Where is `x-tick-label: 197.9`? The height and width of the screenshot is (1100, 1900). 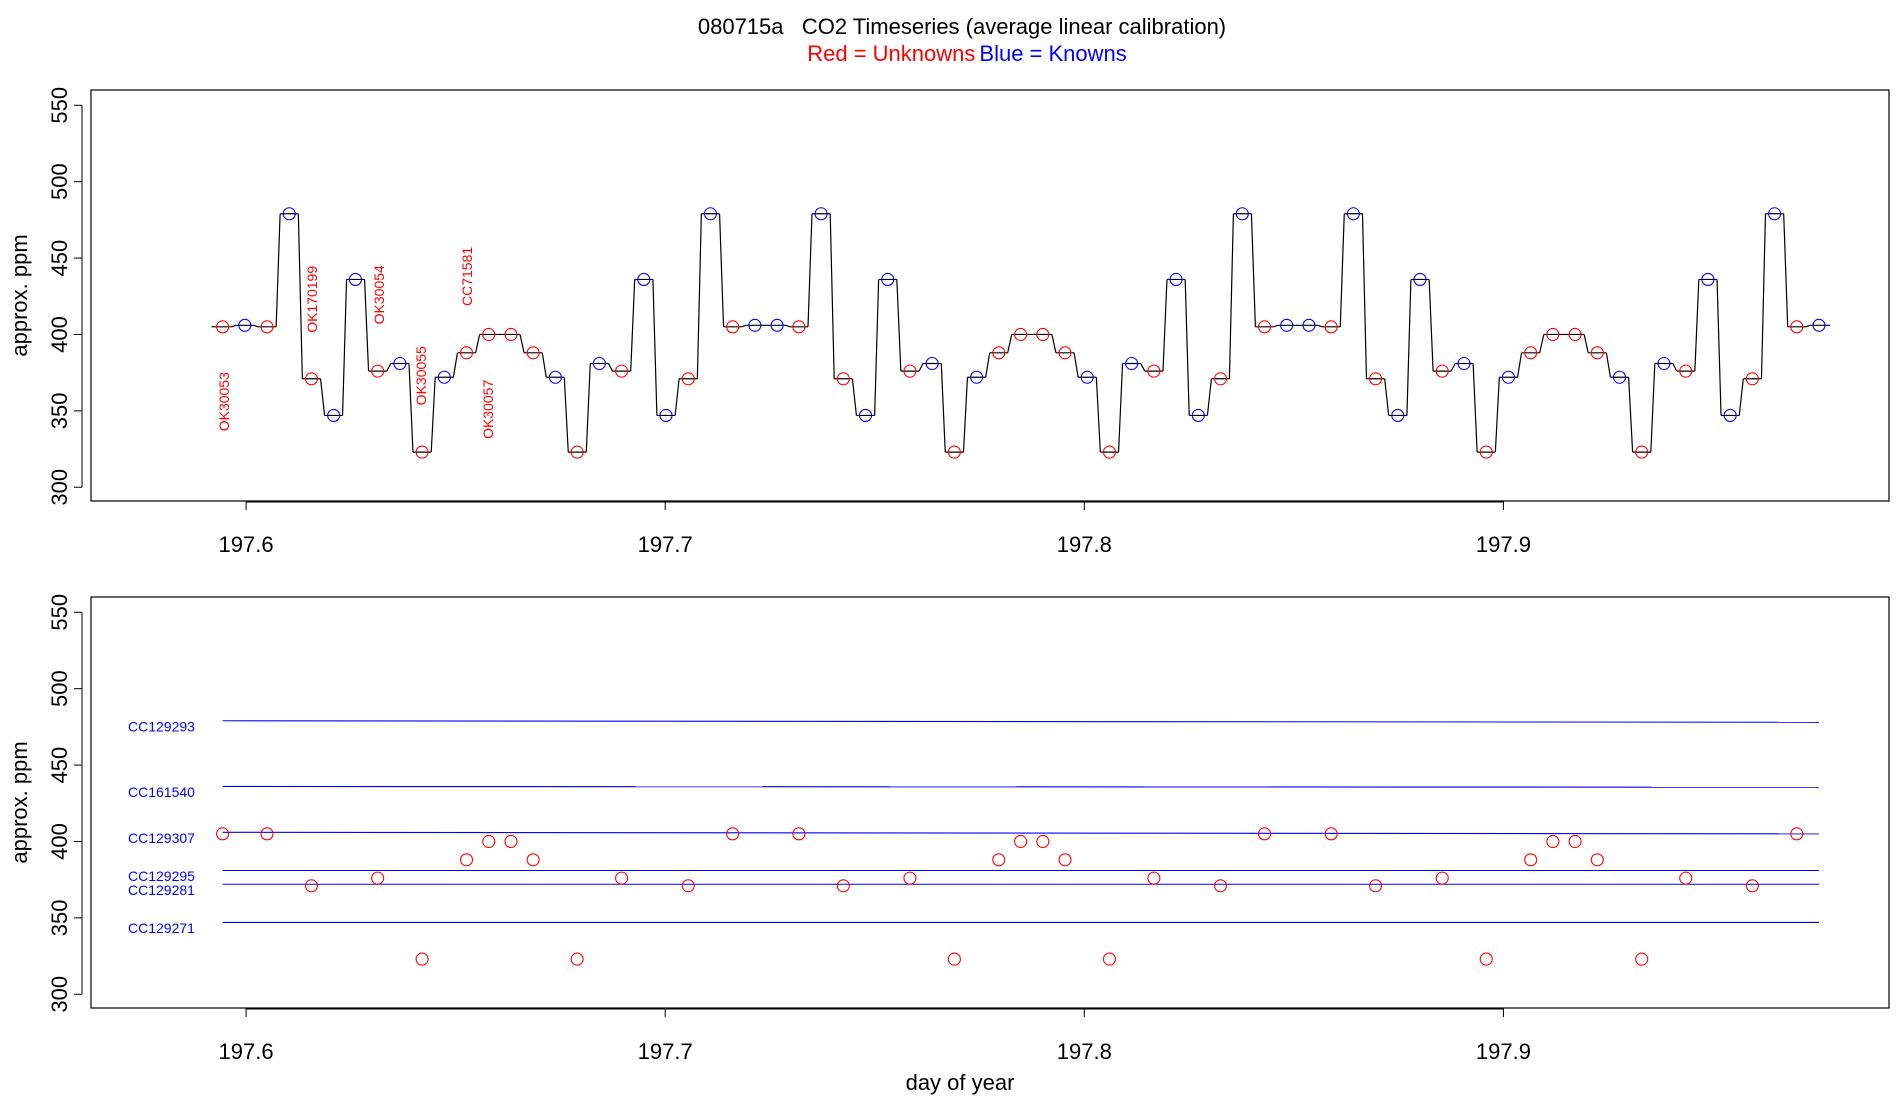
x-tick-label: 197.9 is located at coordinates (1503, 1051).